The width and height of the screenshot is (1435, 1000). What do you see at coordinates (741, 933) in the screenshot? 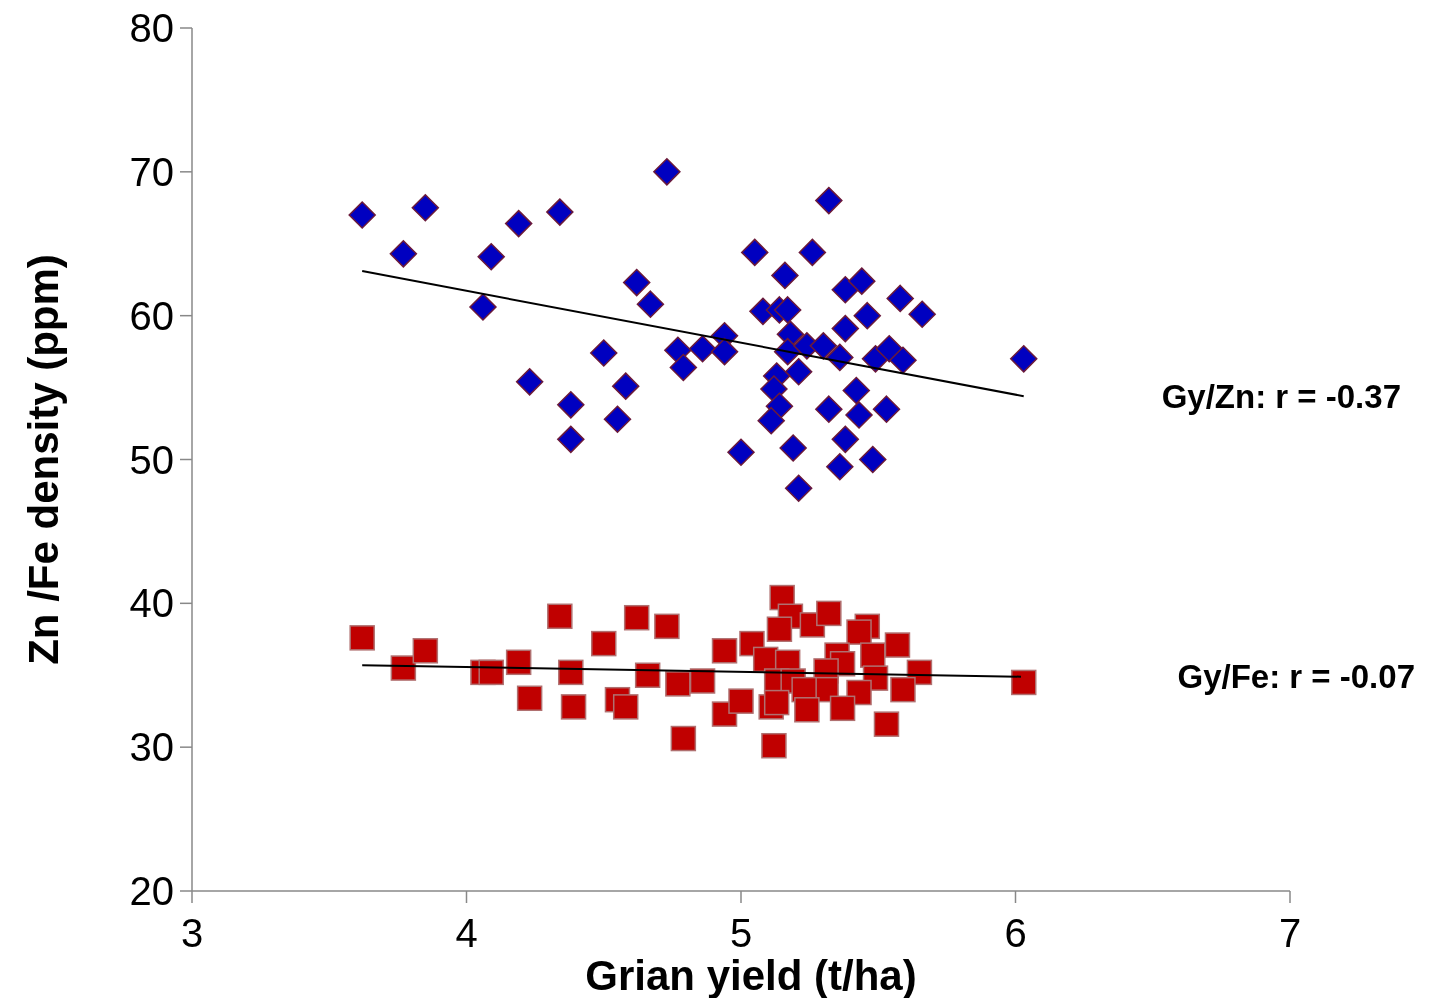
I see `x-tick-label: 5` at bounding box center [741, 933].